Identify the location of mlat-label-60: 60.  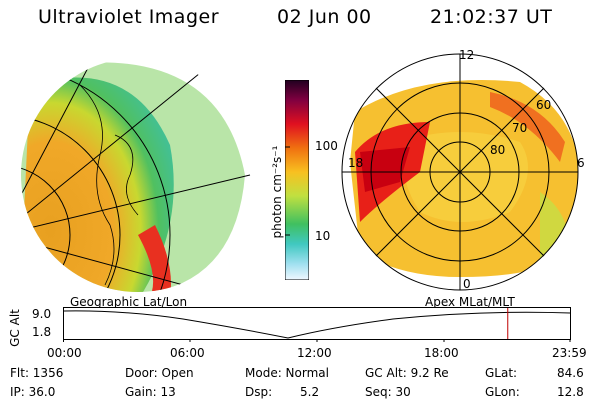
(544, 105).